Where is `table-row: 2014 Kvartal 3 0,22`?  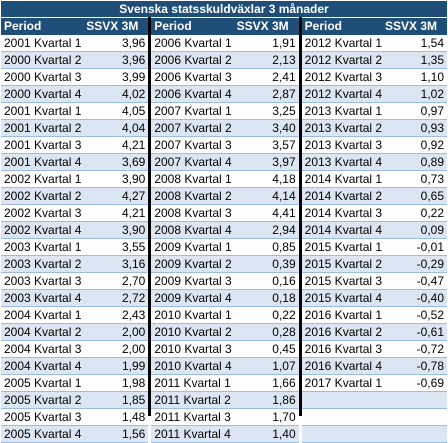 table-row: 2014 Kvartal 3 0,22 is located at coordinates (374, 213).